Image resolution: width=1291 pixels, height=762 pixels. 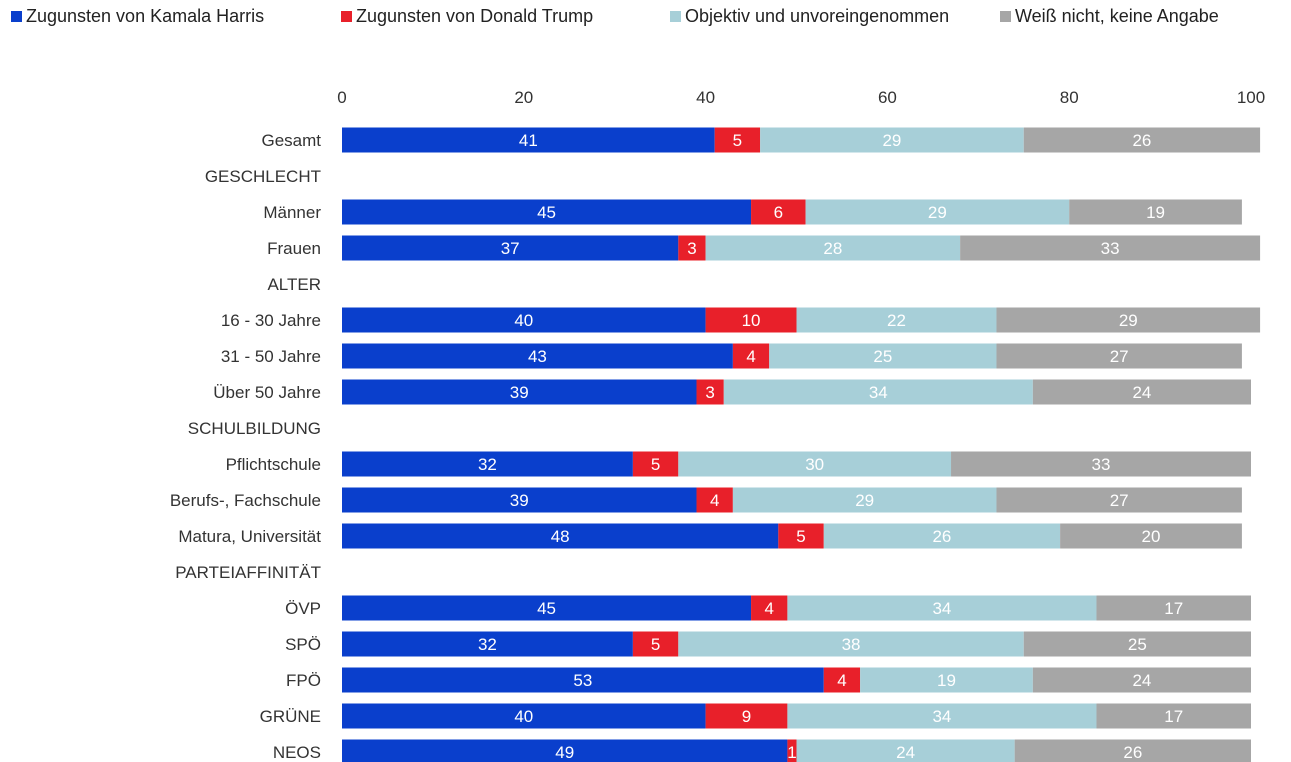 I want to click on legend-item-unknown: Weiß nicht, keine Angabe, so click(x=1109, y=16).